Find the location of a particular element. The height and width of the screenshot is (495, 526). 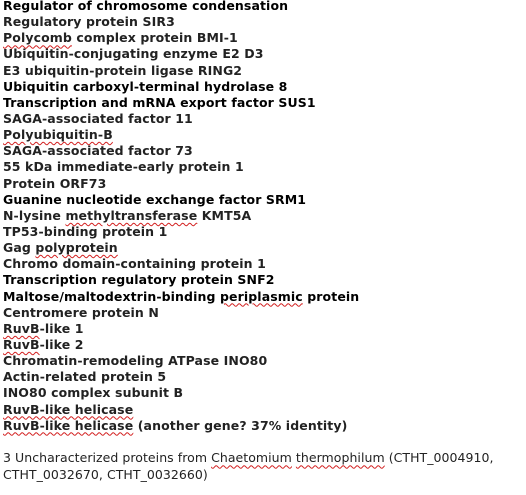

text-segment: TP53-binding protein 1 is located at coordinates (85, 231).